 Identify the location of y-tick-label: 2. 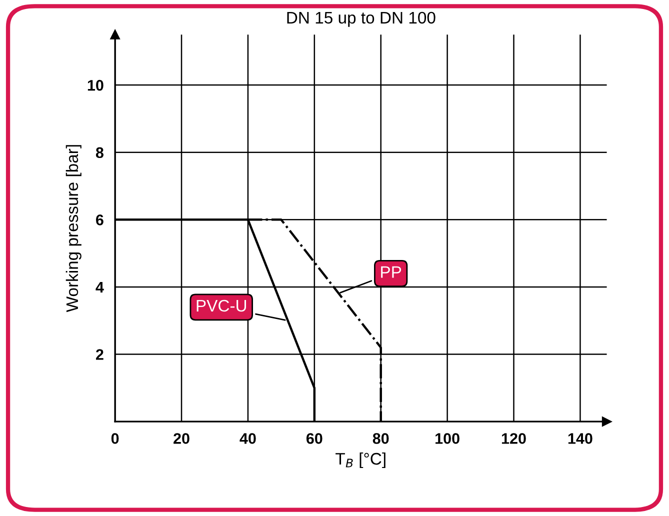
(100, 354).